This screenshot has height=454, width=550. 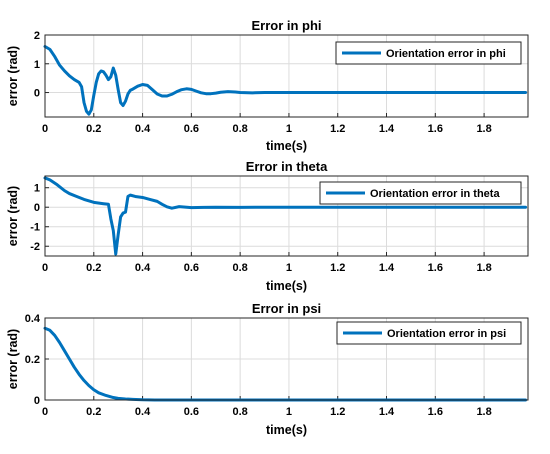 What do you see at coordinates (32, 360) in the screenshot?
I see `y-tick-label: 0.2` at bounding box center [32, 360].